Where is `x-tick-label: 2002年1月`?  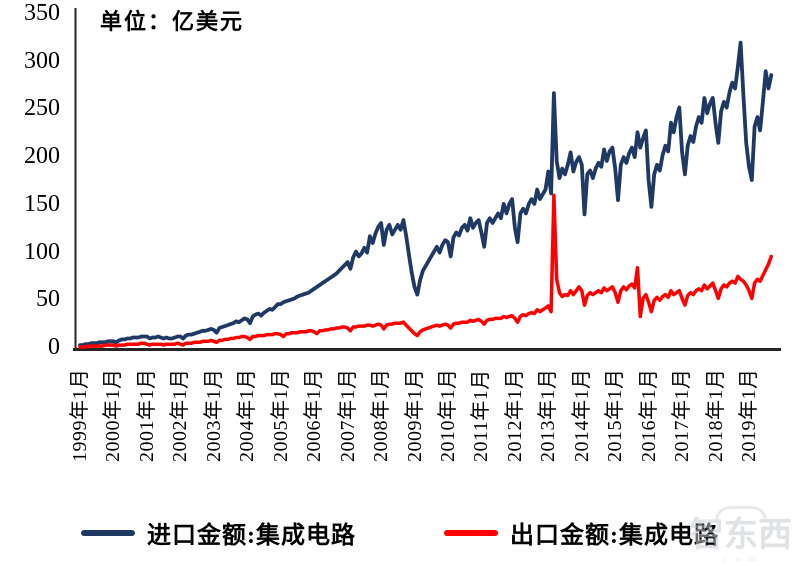 x-tick-label: 2002年1月 is located at coordinates (180, 415).